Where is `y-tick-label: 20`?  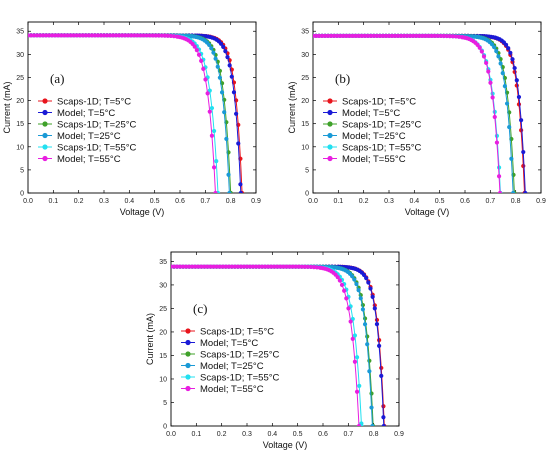 y-tick-label: 20 is located at coordinates (20, 101).